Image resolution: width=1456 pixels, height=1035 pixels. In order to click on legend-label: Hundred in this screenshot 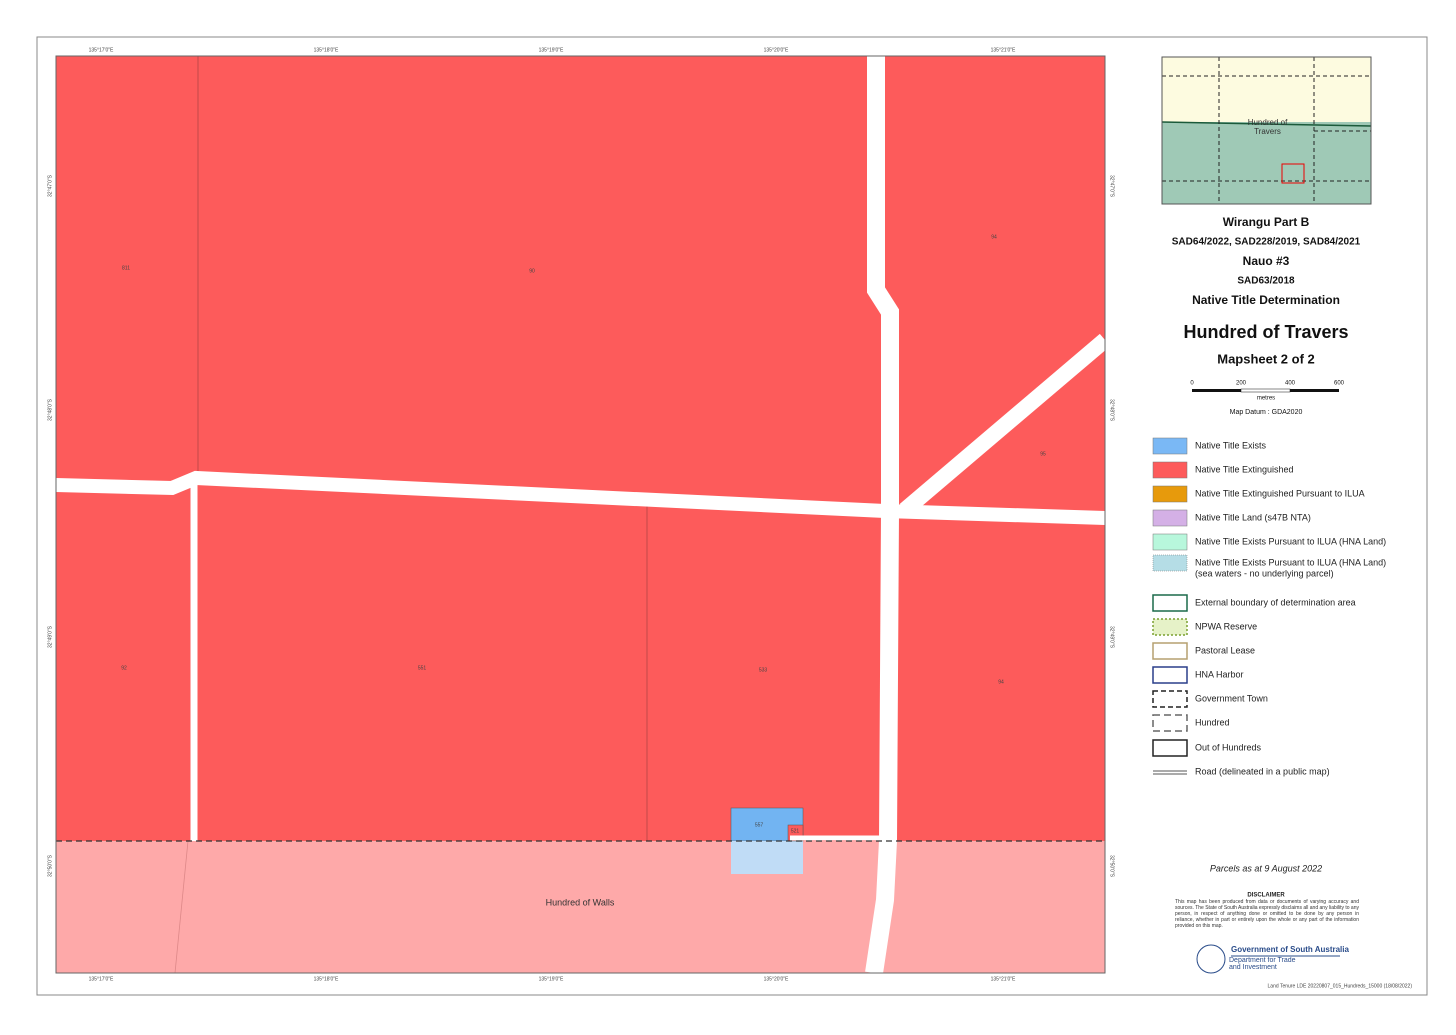, I will do `click(1212, 722)`.